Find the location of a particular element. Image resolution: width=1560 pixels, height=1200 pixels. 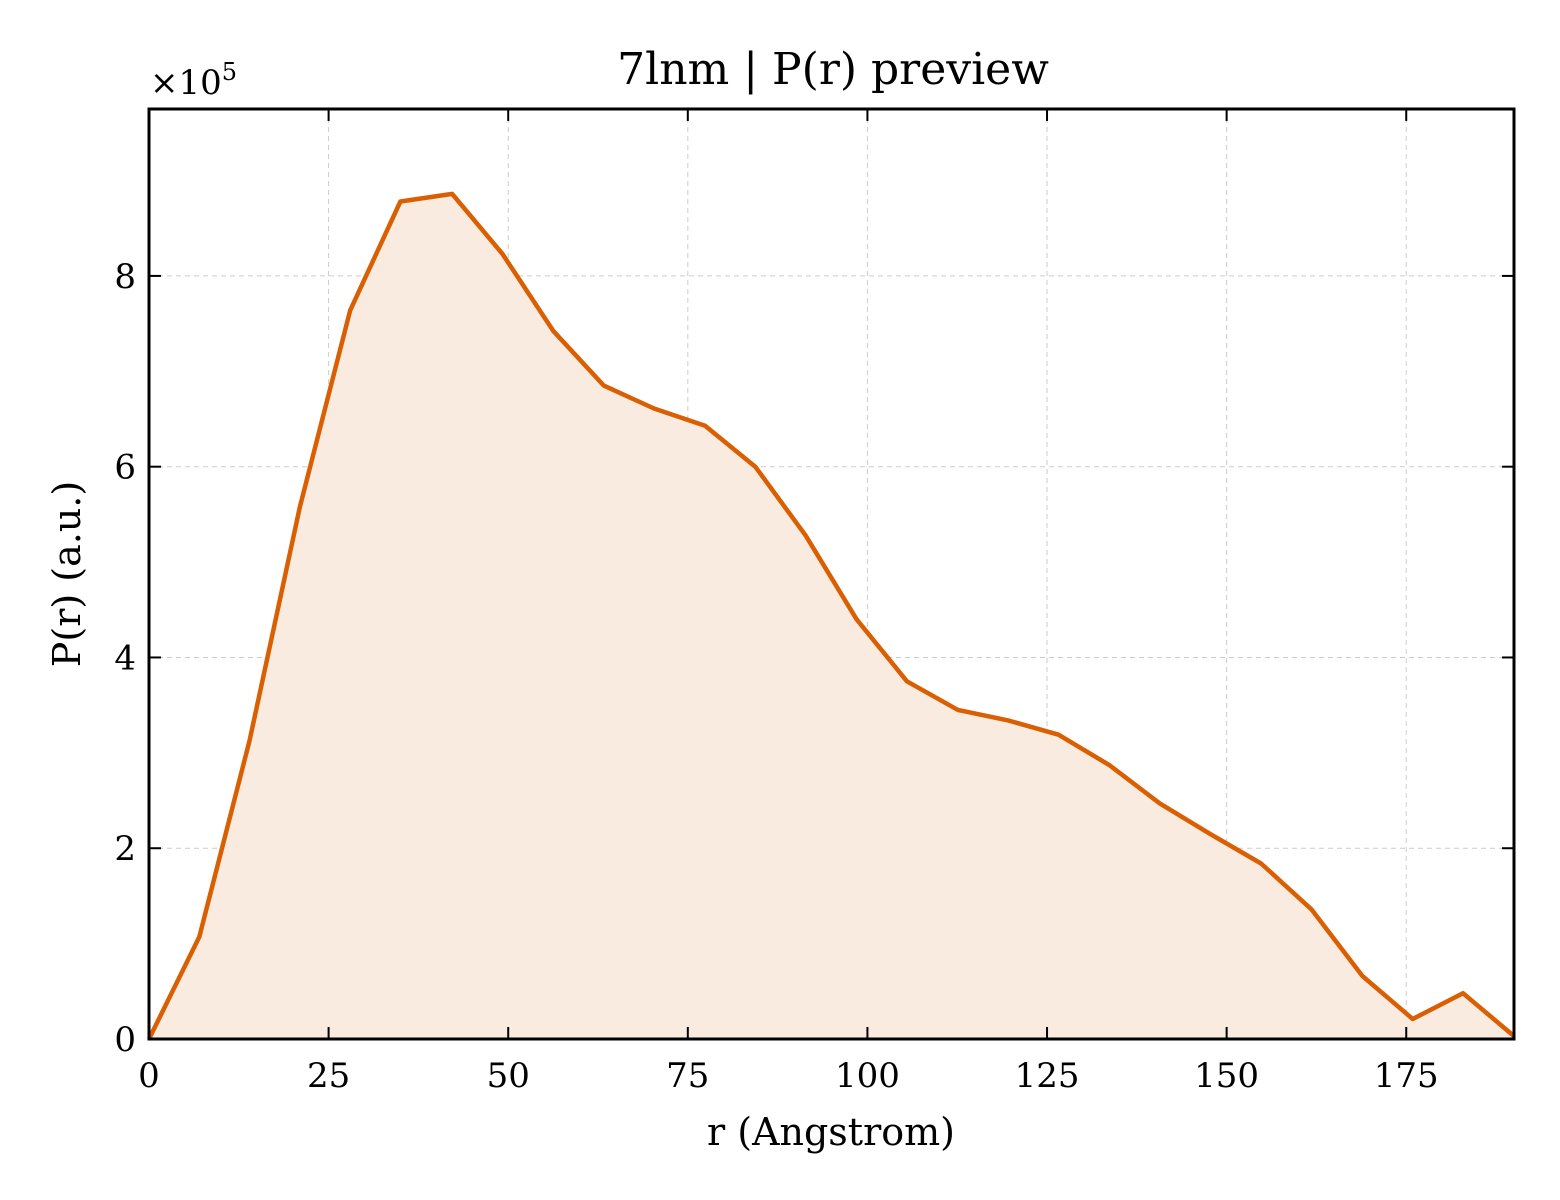

y-tick-label: 0 is located at coordinates (125, 1040).